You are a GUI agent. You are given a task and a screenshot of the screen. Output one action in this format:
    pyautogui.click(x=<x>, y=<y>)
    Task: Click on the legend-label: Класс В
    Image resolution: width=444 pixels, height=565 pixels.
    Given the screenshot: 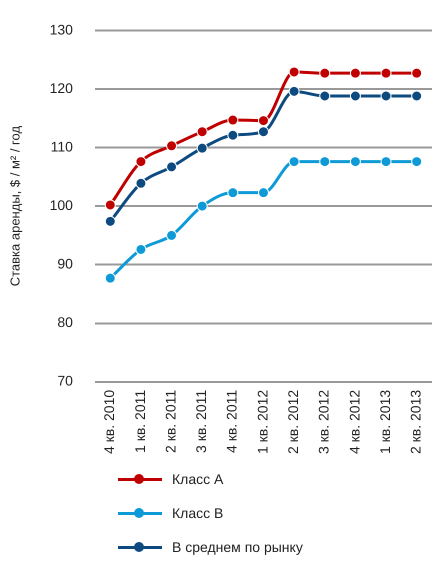 What is the action you would take?
    pyautogui.click(x=198, y=513)
    